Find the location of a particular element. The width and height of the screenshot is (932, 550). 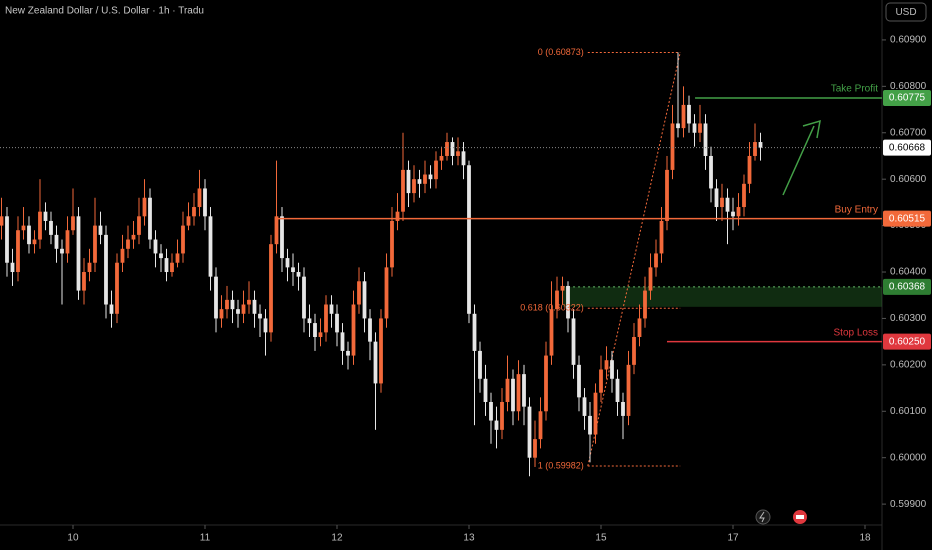

y-tick-label: 0.60200 is located at coordinates (908, 364).